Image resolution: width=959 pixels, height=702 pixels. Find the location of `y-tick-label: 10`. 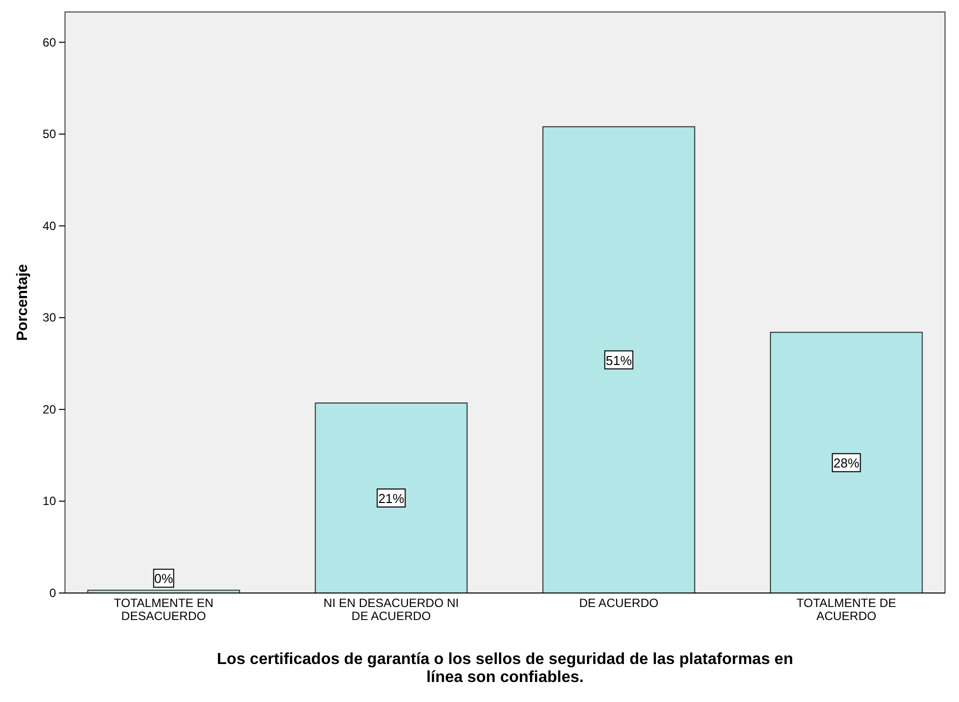

y-tick-label: 10 is located at coordinates (49, 501).